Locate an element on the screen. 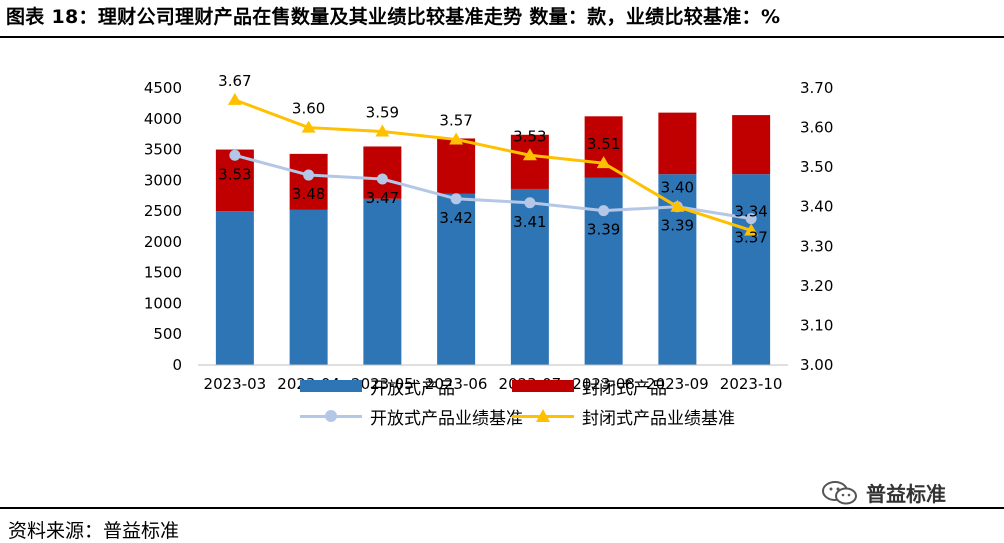 The height and width of the screenshot is (543, 1004). right-tick-label: 3.50 is located at coordinates (816, 167).